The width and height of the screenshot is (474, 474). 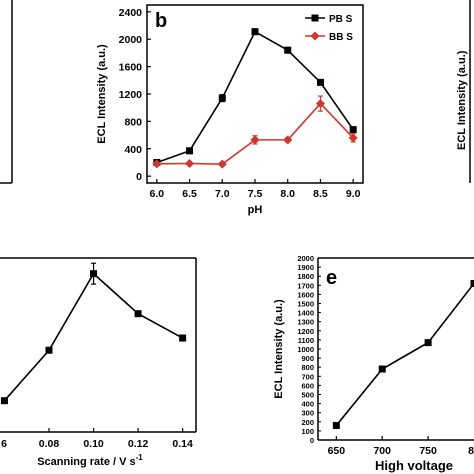 I want to click on panel-e-y-tick-label: 1600, so click(x=305, y=294).